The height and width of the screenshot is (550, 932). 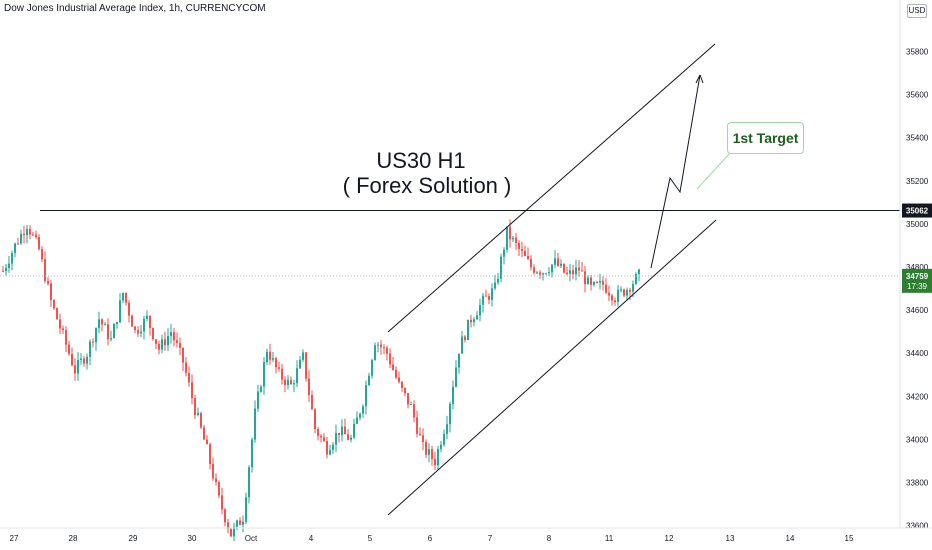 What do you see at coordinates (430, 538) in the screenshot?
I see `x-tick-label: 6` at bounding box center [430, 538].